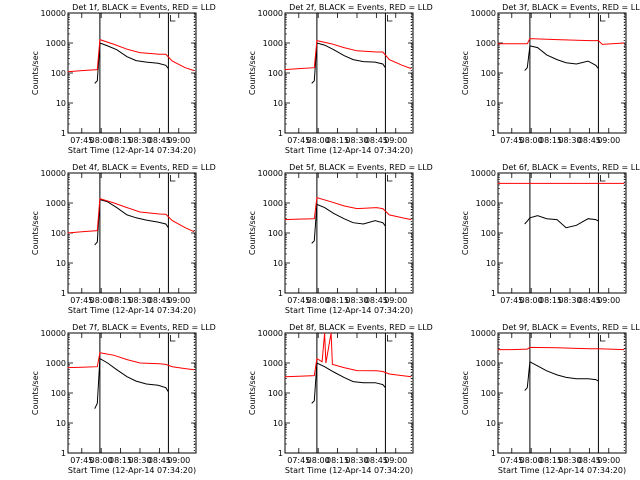  Describe the element at coordinates (144, 167) in the screenshot. I see `chart-title: Det 4f, BLACK = Events, RED = LLD` at that location.